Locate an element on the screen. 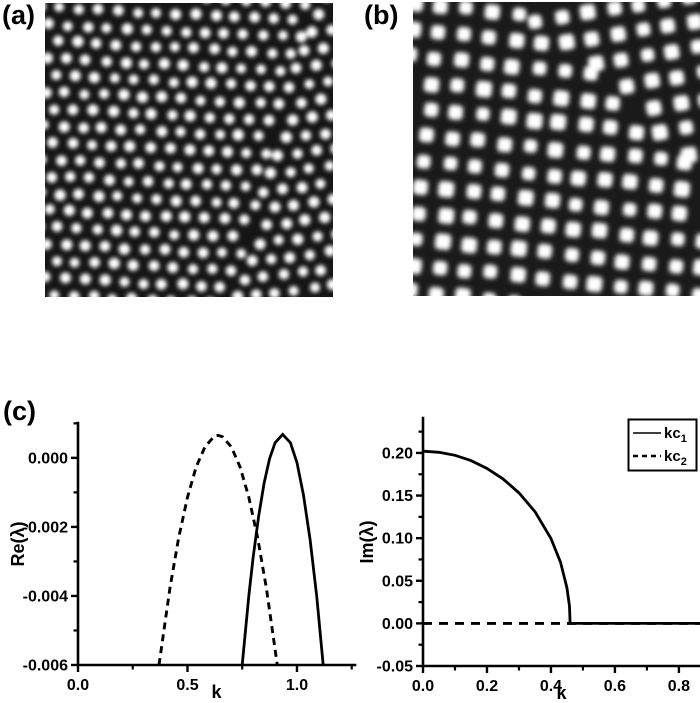 Image resolution: width=700 pixels, height=703 pixels. y-tick-label: -0.004 is located at coordinates (45, 596).